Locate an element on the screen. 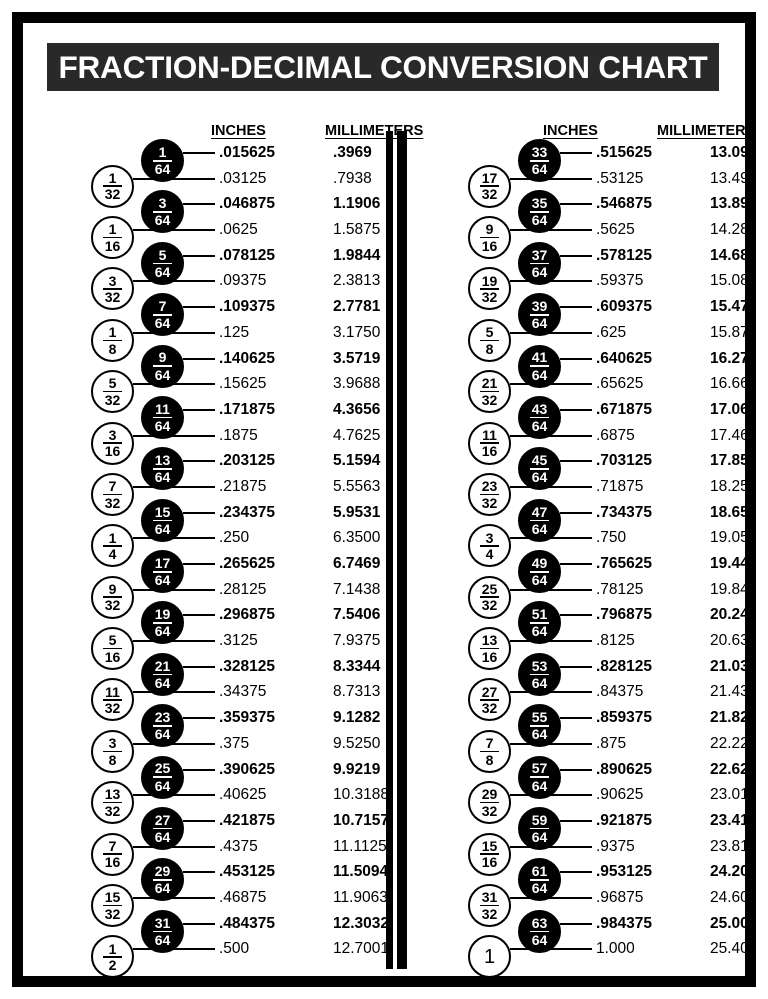 The width and height of the screenshot is (768, 999). inches-value: .4375 is located at coordinates (238, 846).